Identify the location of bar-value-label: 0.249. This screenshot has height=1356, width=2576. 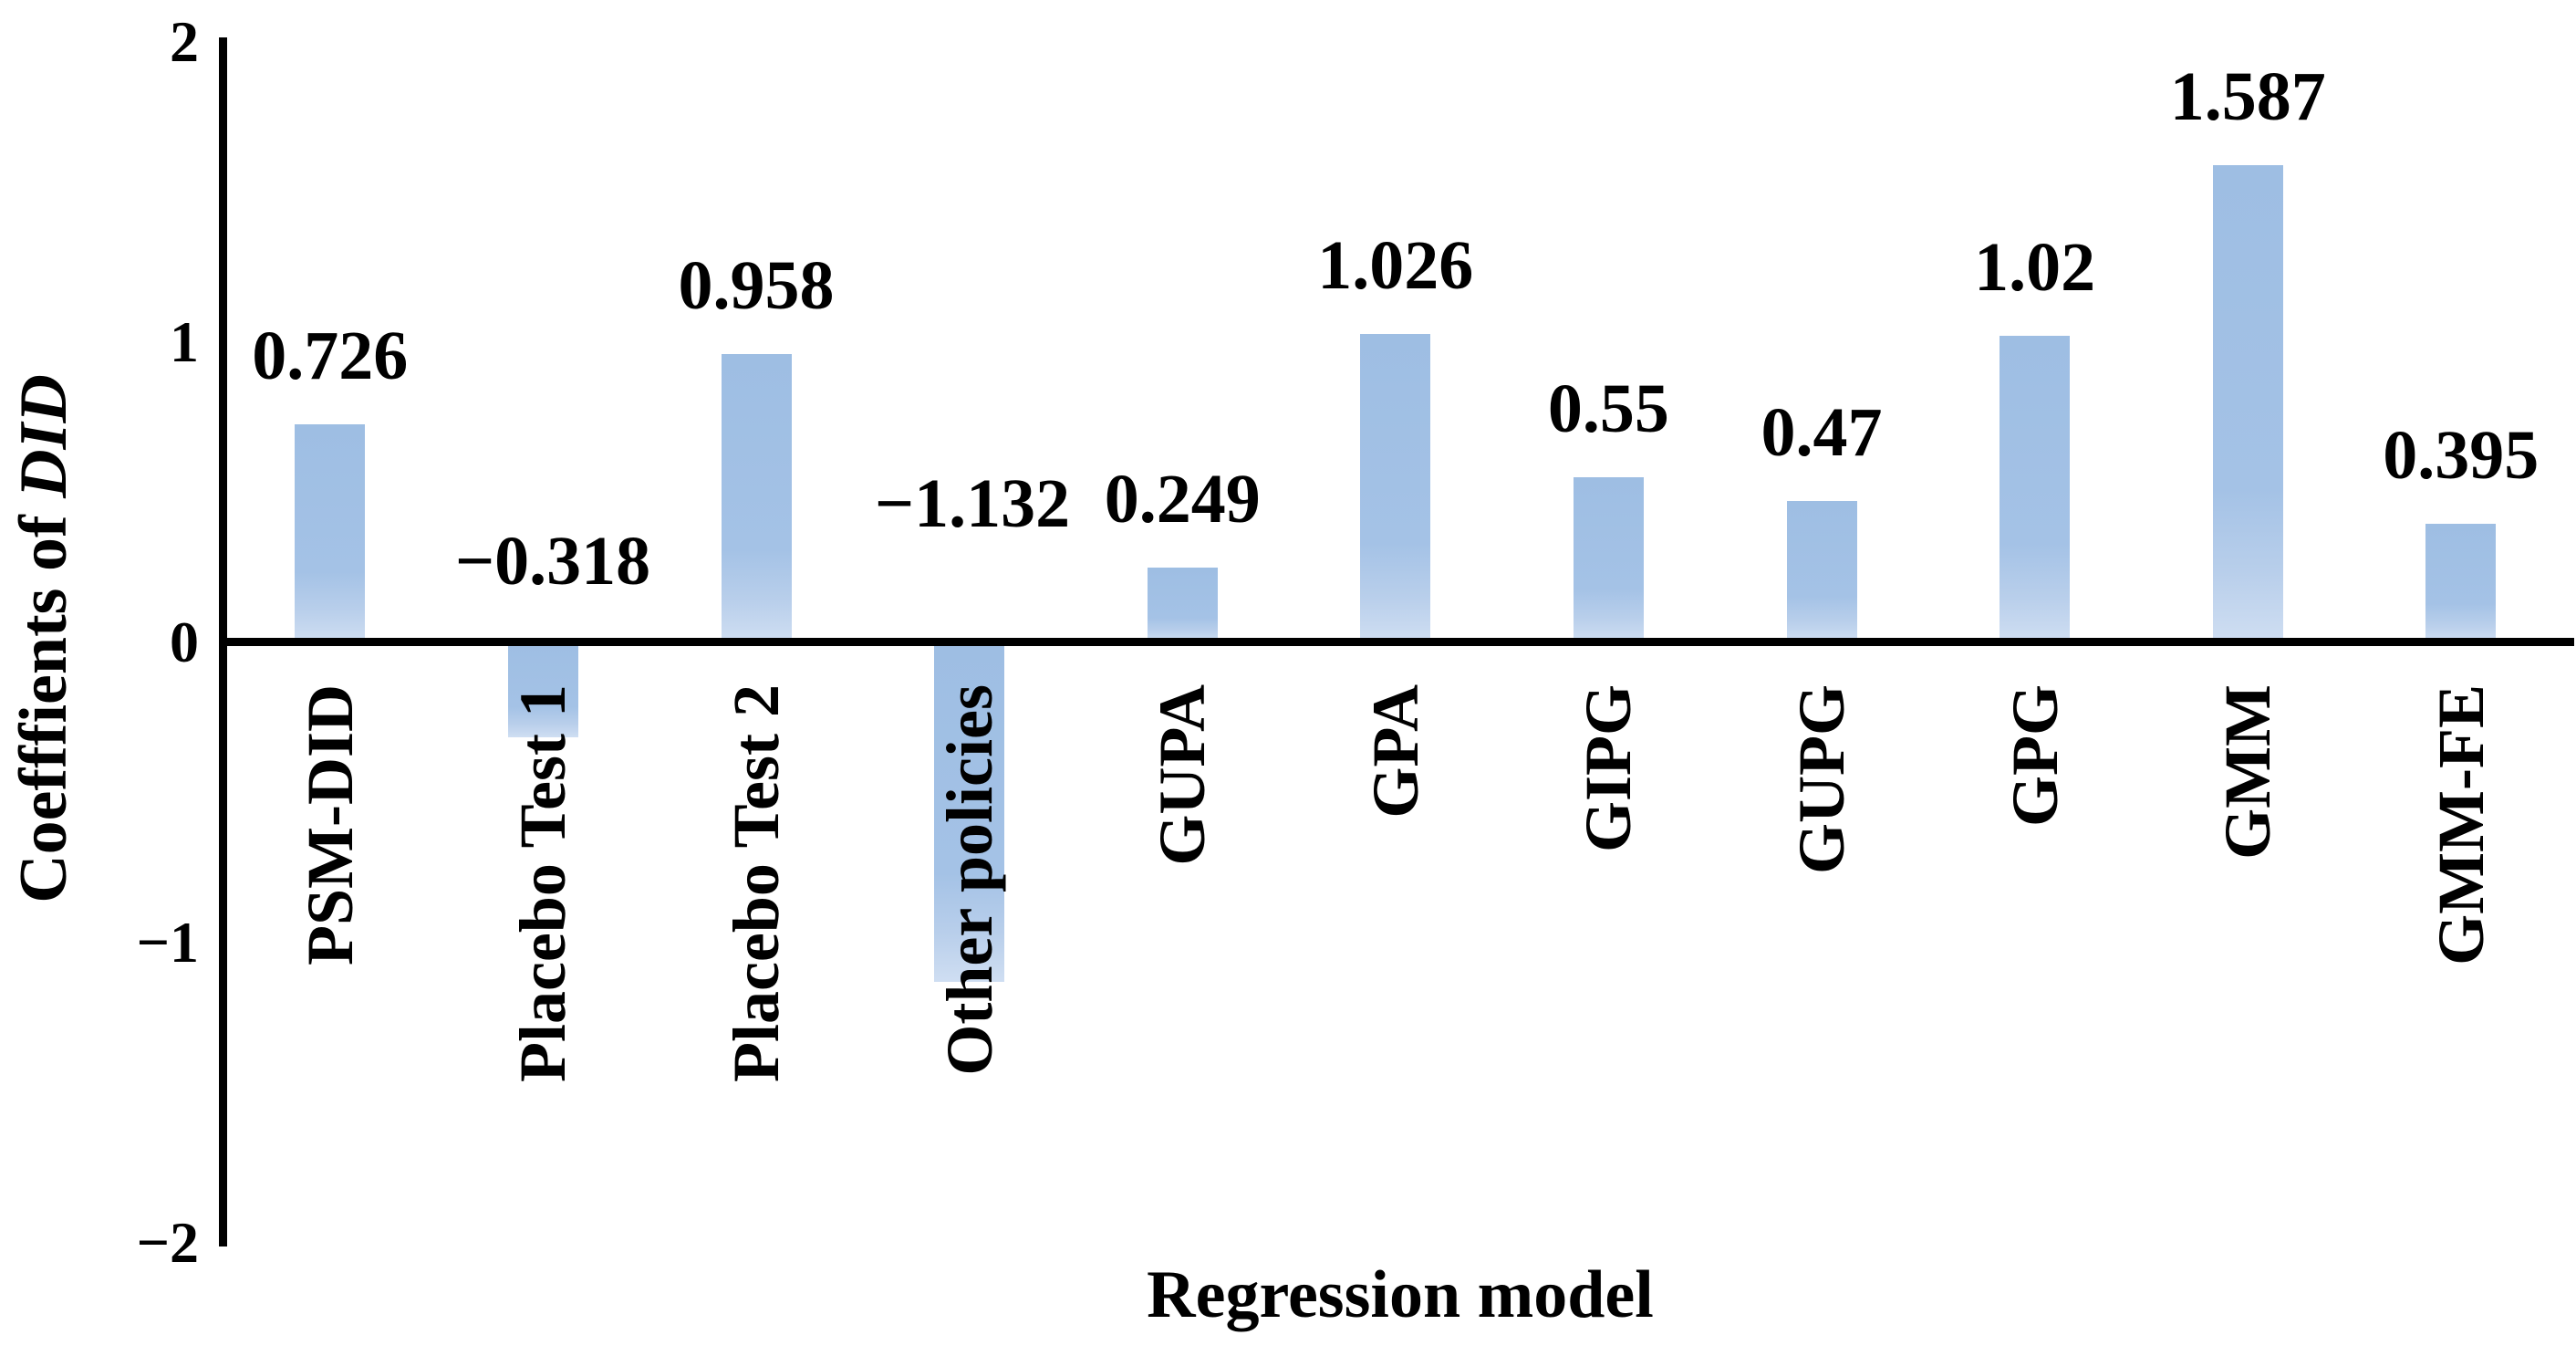
(1182, 498).